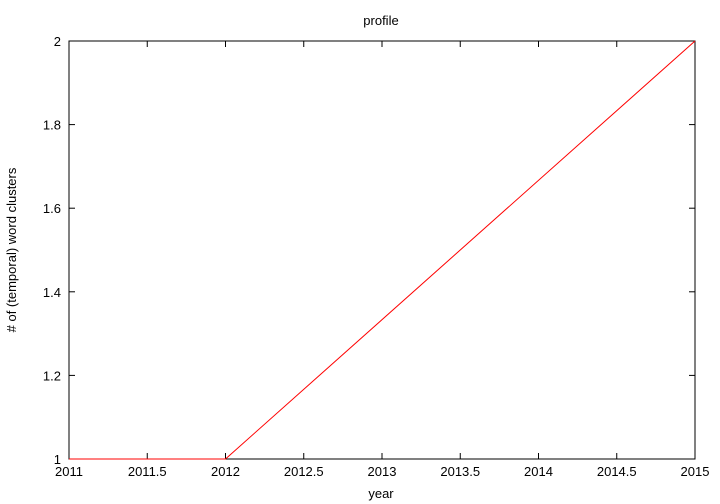 The image size is (720, 504). I want to click on x-axis-label: year, so click(381, 493).